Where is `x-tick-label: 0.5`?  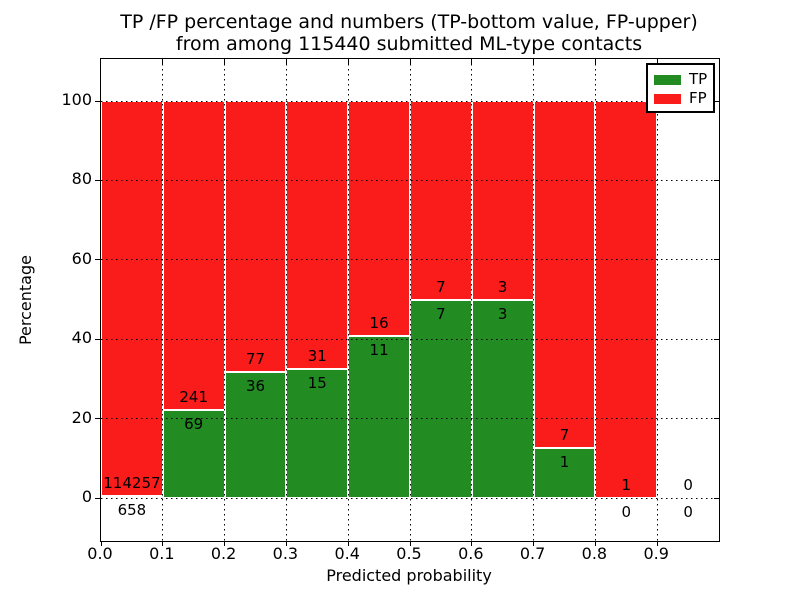
x-tick-label: 0.5 is located at coordinates (409, 553).